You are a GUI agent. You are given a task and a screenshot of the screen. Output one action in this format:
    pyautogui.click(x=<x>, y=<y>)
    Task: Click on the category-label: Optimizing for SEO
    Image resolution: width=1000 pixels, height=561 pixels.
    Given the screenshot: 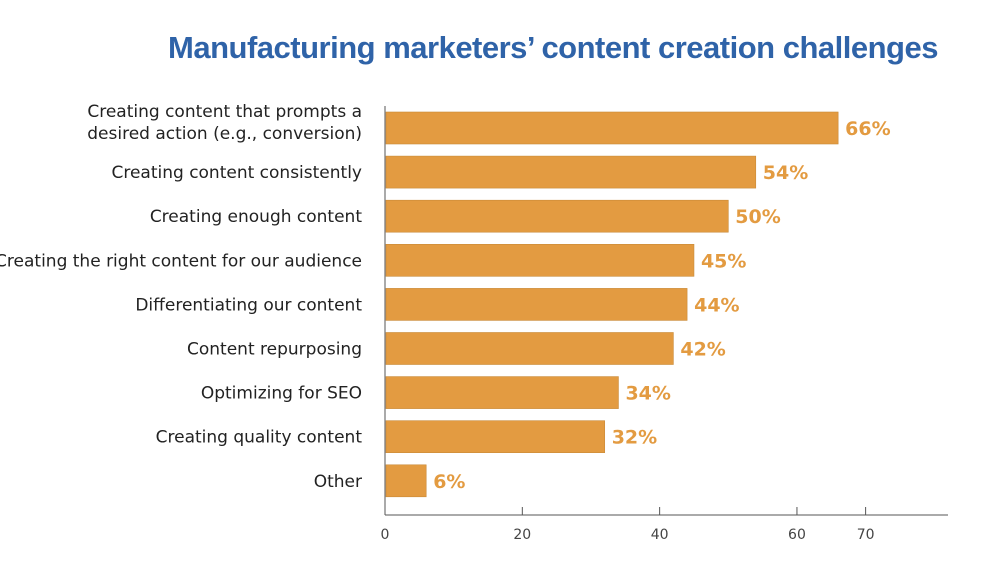 What is the action you would take?
    pyautogui.click(x=281, y=394)
    